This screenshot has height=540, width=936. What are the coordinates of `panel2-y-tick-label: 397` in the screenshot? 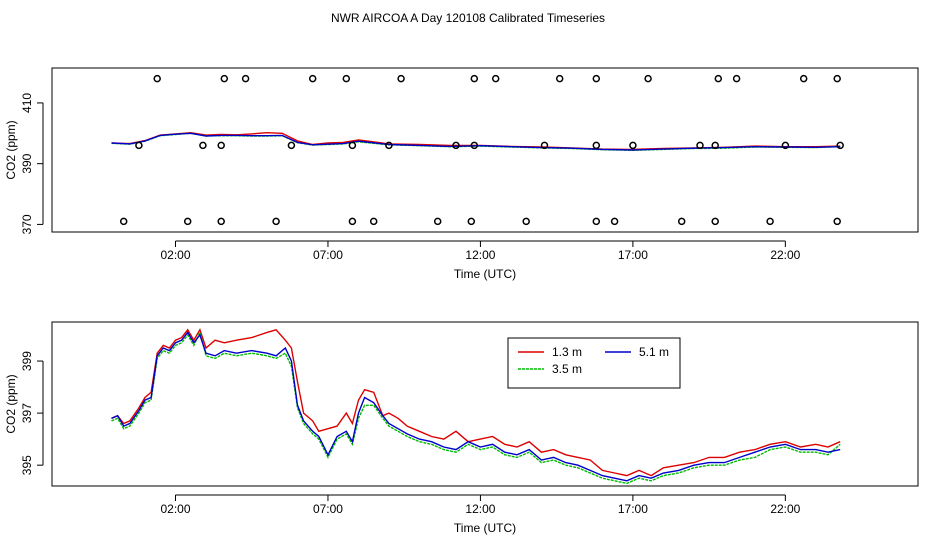 It's located at (27, 413).